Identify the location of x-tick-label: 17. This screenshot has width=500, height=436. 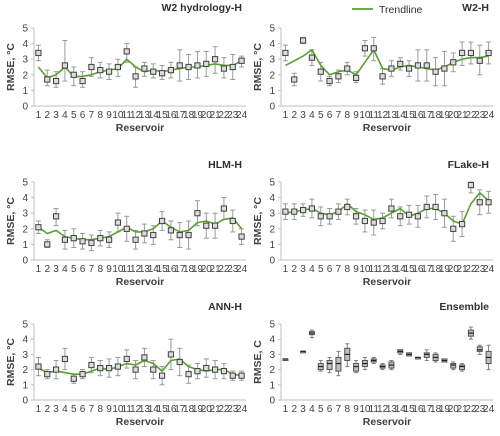
(180, 269).